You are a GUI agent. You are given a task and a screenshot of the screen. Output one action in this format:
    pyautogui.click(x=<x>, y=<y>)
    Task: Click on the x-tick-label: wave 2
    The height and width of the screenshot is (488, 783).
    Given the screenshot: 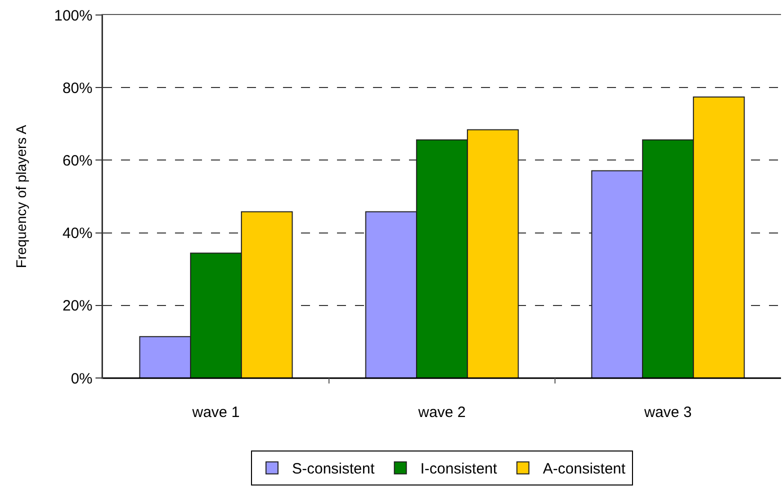 What is the action you would take?
    pyautogui.click(x=441, y=412)
    